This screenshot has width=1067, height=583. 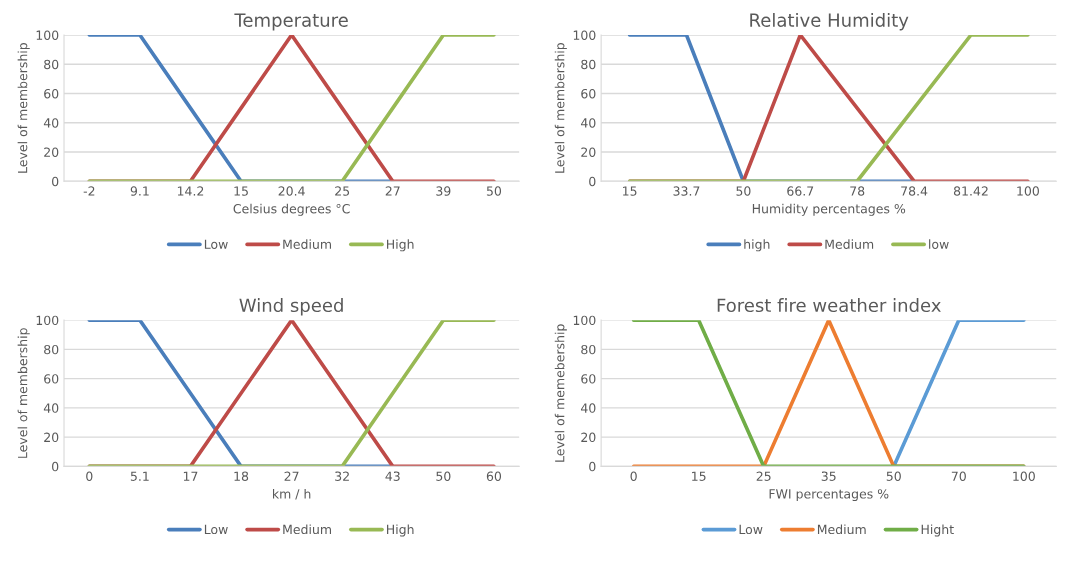 I want to click on x-tick-label: 33.7, so click(x=686, y=191).